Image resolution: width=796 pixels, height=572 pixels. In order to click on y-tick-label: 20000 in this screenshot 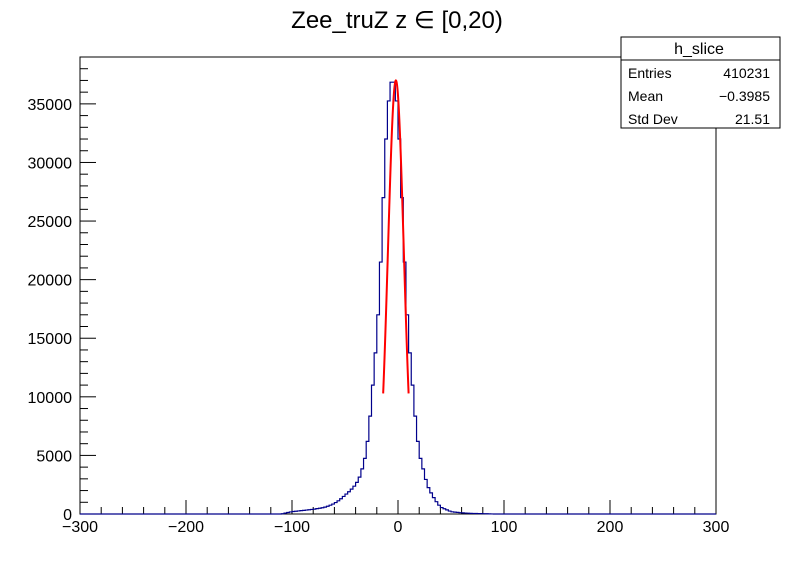, I will do `click(50, 281)`.